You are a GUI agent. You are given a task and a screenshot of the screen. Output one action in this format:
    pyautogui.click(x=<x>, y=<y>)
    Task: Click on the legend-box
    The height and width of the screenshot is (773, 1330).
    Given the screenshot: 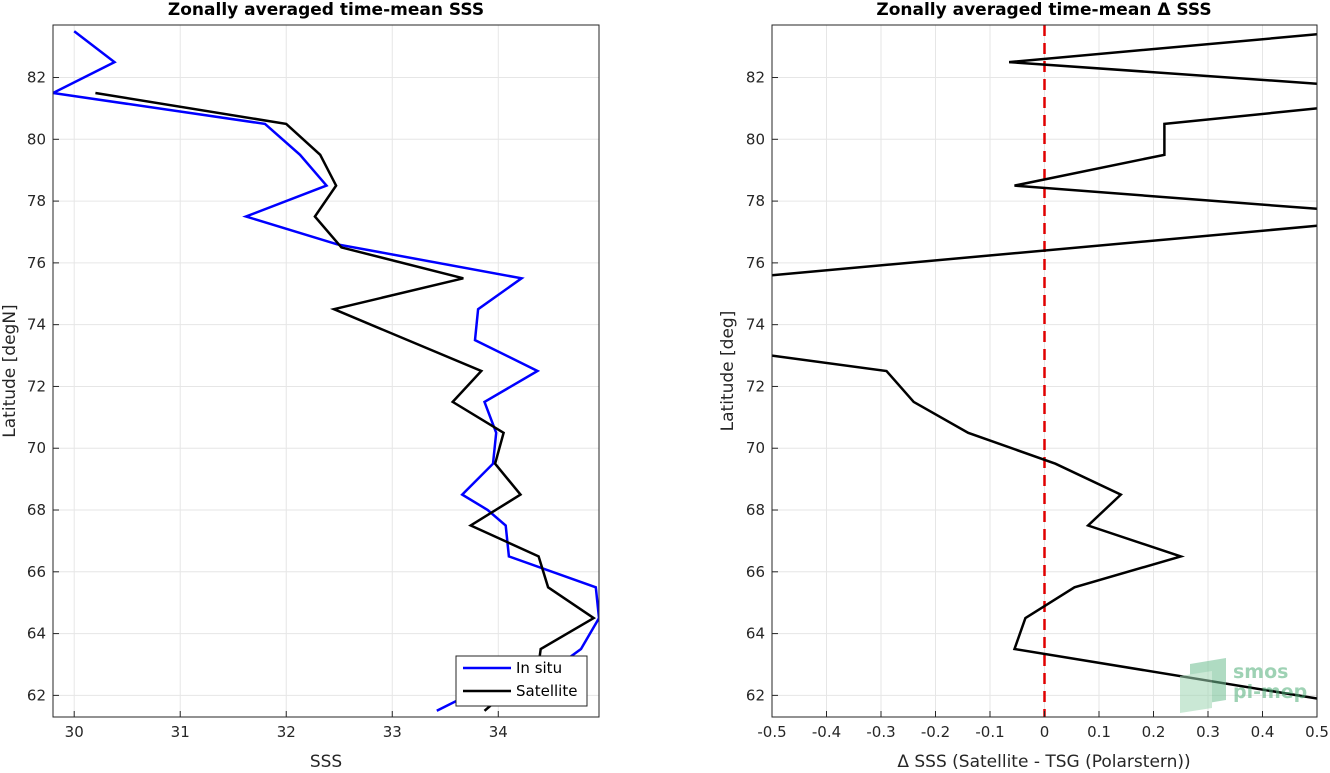 What is the action you would take?
    pyautogui.click(x=521, y=681)
    